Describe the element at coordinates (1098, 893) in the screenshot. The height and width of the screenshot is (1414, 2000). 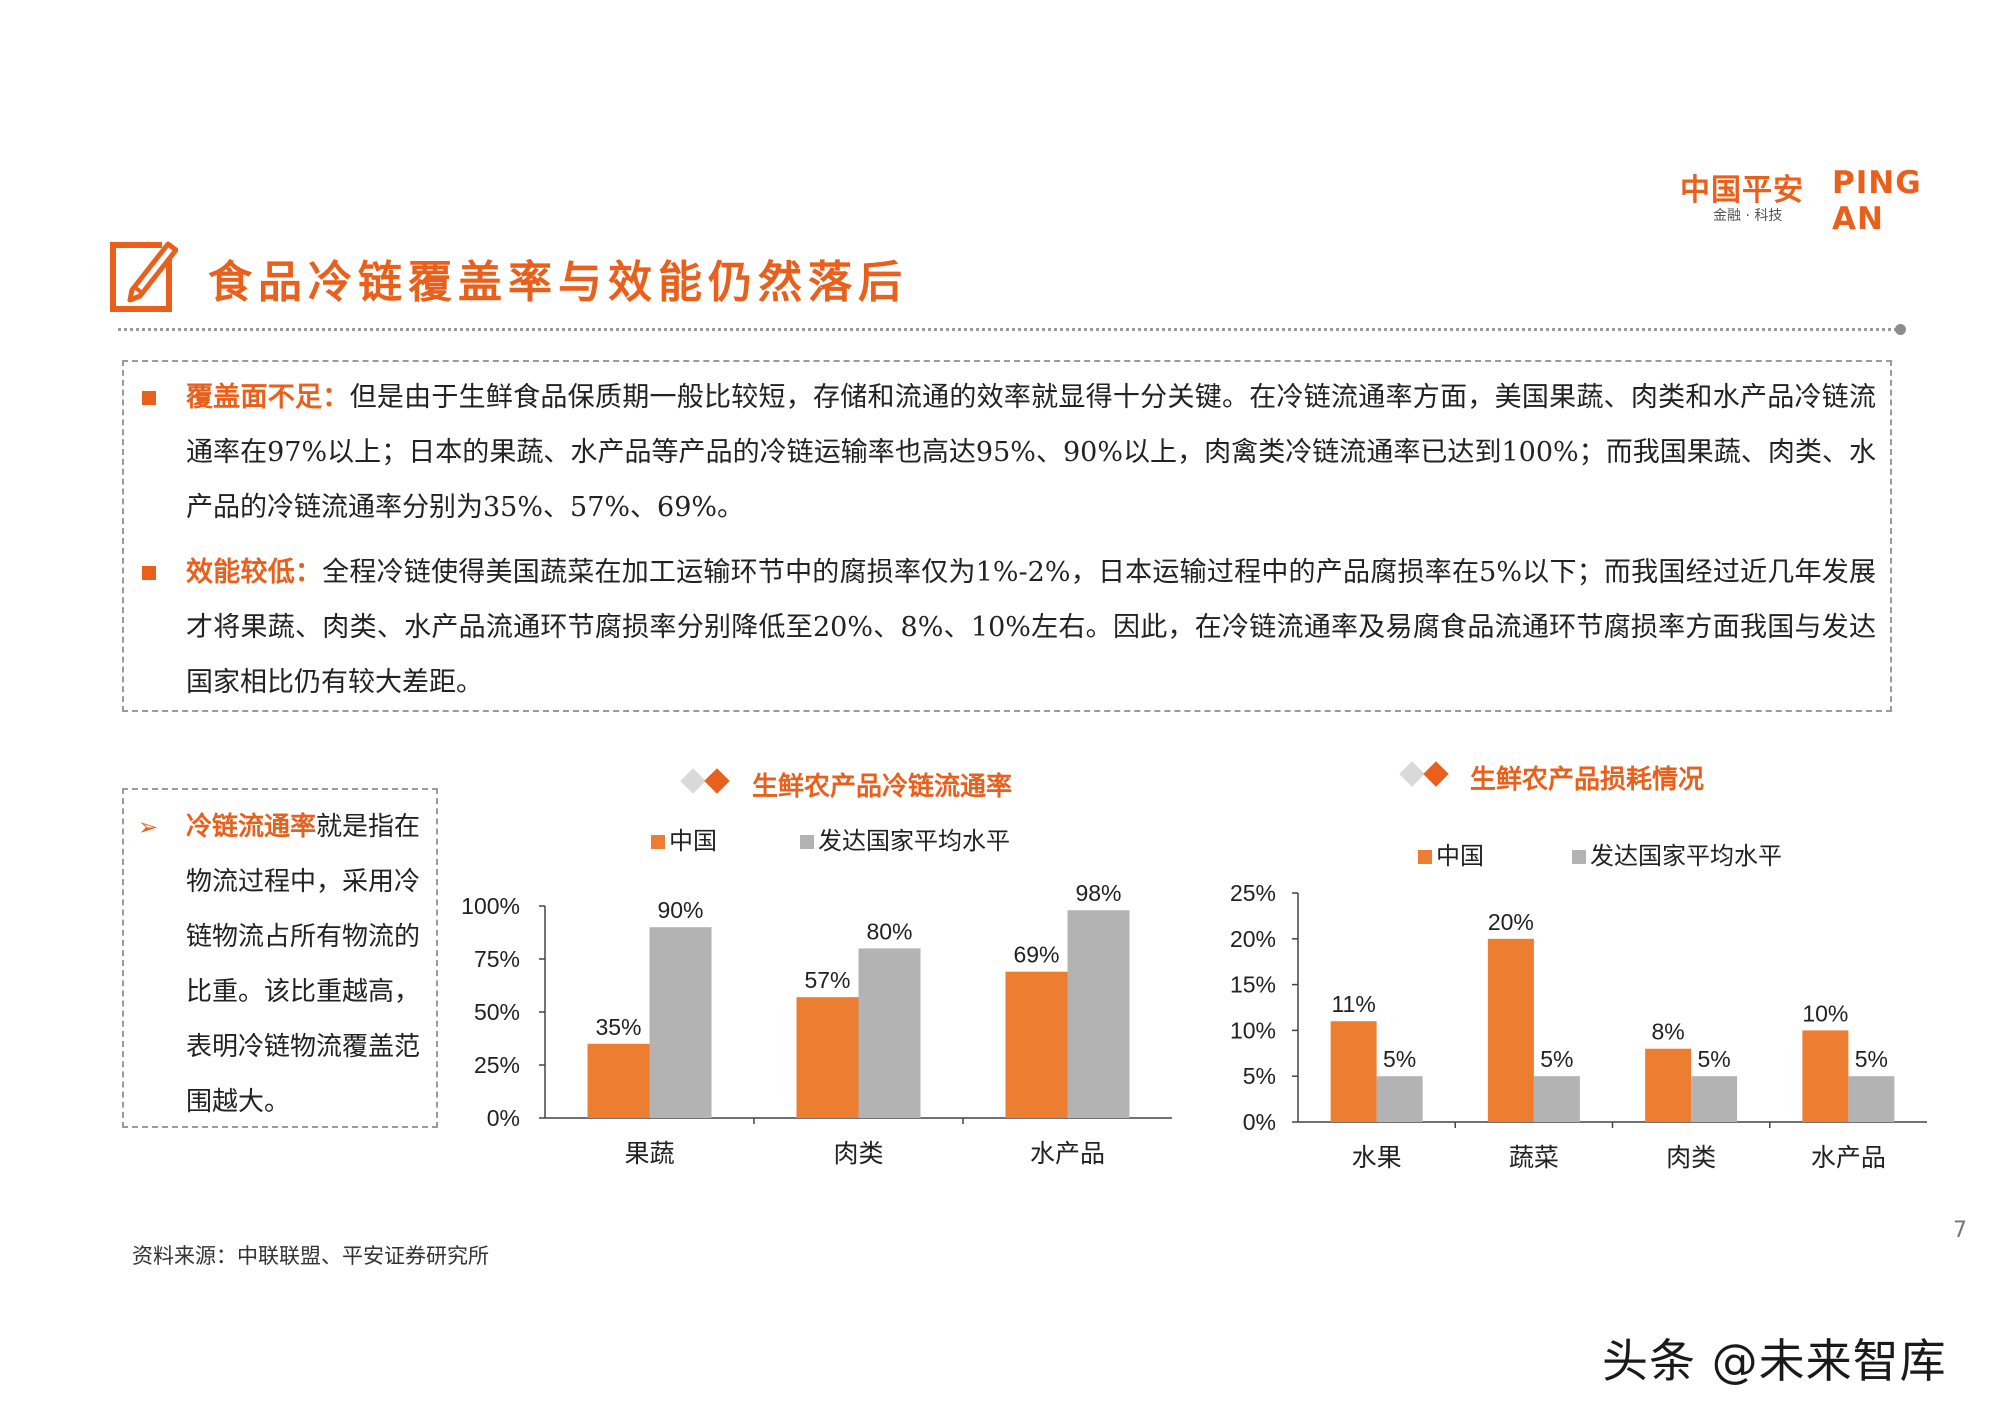
I see `chart1-data-label: 98%` at that location.